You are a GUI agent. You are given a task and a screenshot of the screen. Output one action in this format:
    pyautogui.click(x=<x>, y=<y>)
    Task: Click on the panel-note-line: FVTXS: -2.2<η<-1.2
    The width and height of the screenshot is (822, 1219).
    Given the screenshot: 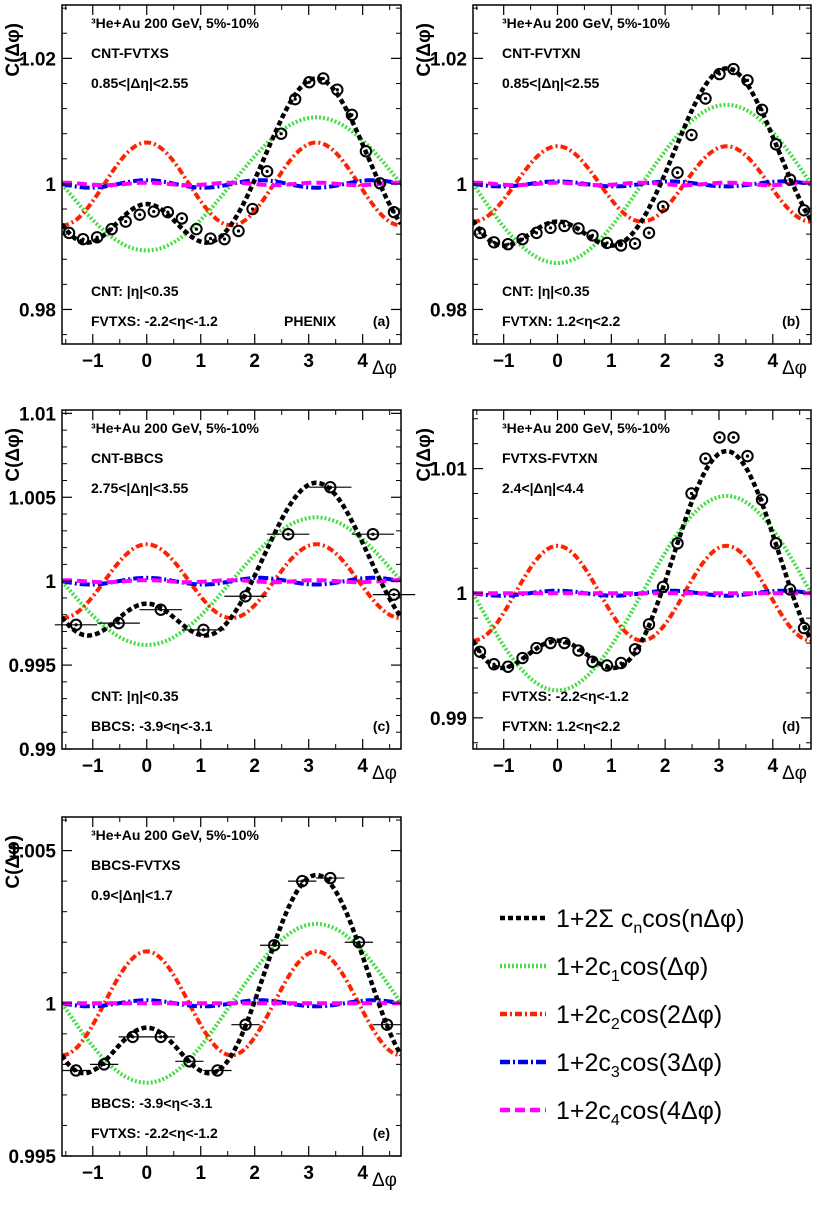 What is the action you would take?
    pyautogui.click(x=154, y=1133)
    